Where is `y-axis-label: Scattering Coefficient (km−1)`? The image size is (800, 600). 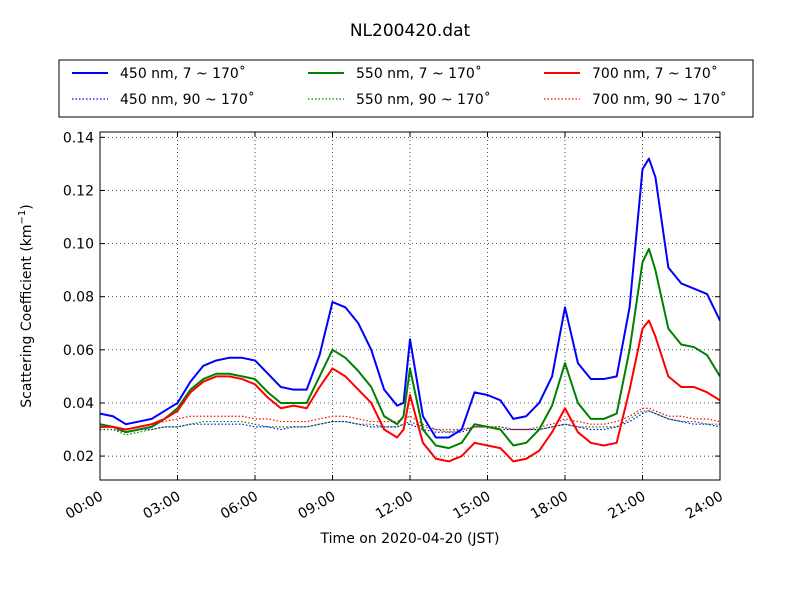 y-axis-label: Scattering Coefficient (km−1) is located at coordinates (26, 306).